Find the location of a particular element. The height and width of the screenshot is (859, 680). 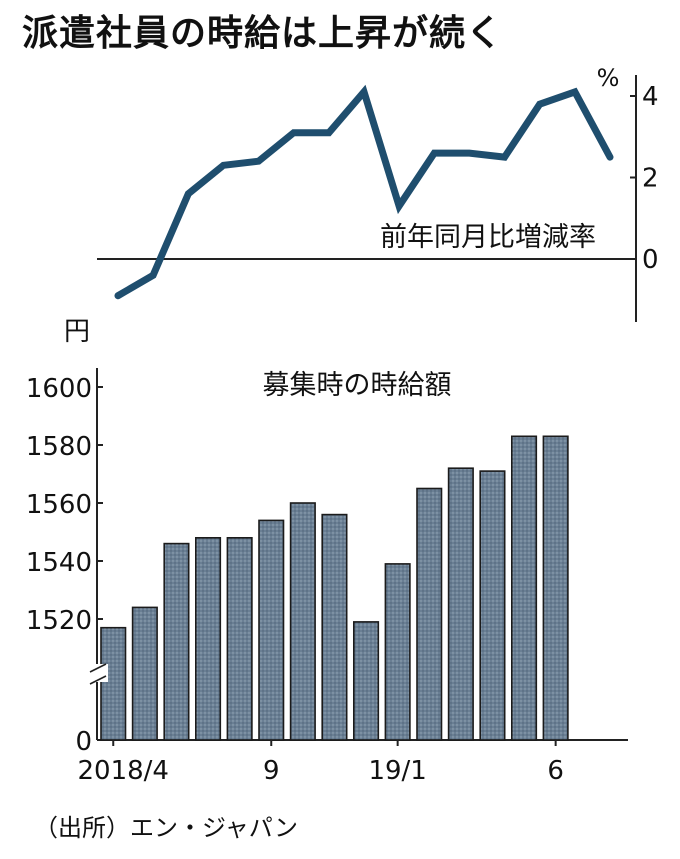

bar-y-tick-label: 1580 is located at coordinates (59, 447).